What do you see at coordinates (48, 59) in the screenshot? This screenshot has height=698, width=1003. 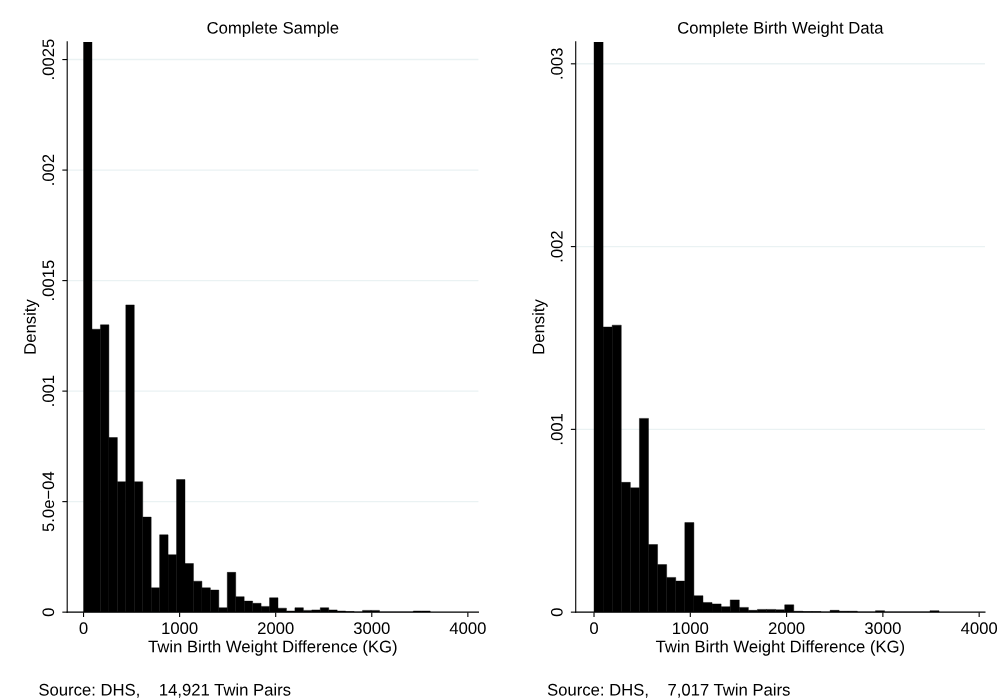 I see `y-tick-label: .0025` at bounding box center [48, 59].